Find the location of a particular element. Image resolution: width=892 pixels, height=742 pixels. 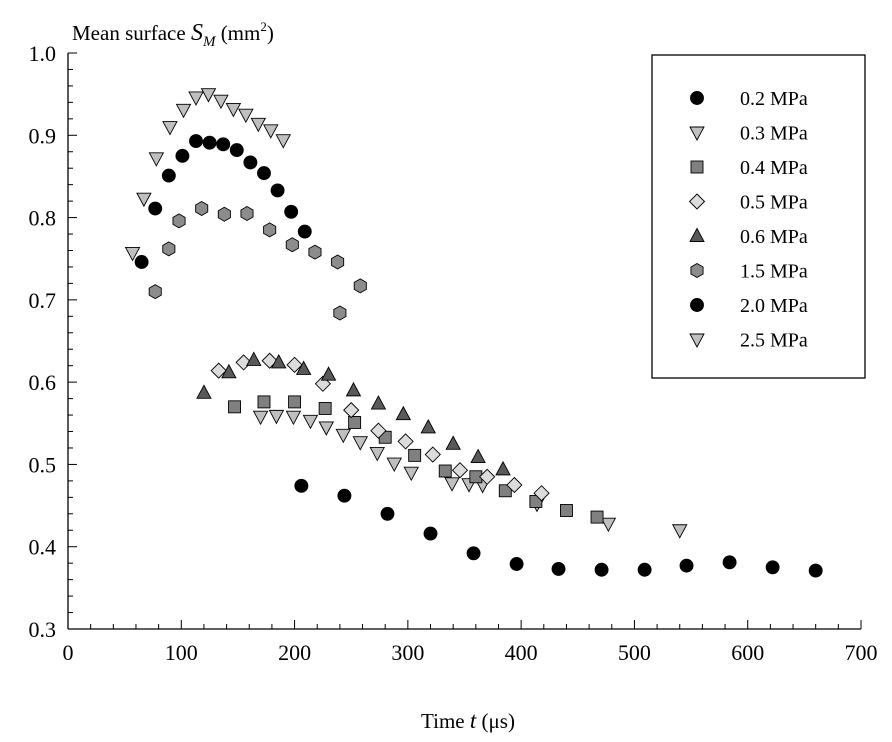

y-axis-title-prefix: Mean surface is located at coordinates (131, 33).